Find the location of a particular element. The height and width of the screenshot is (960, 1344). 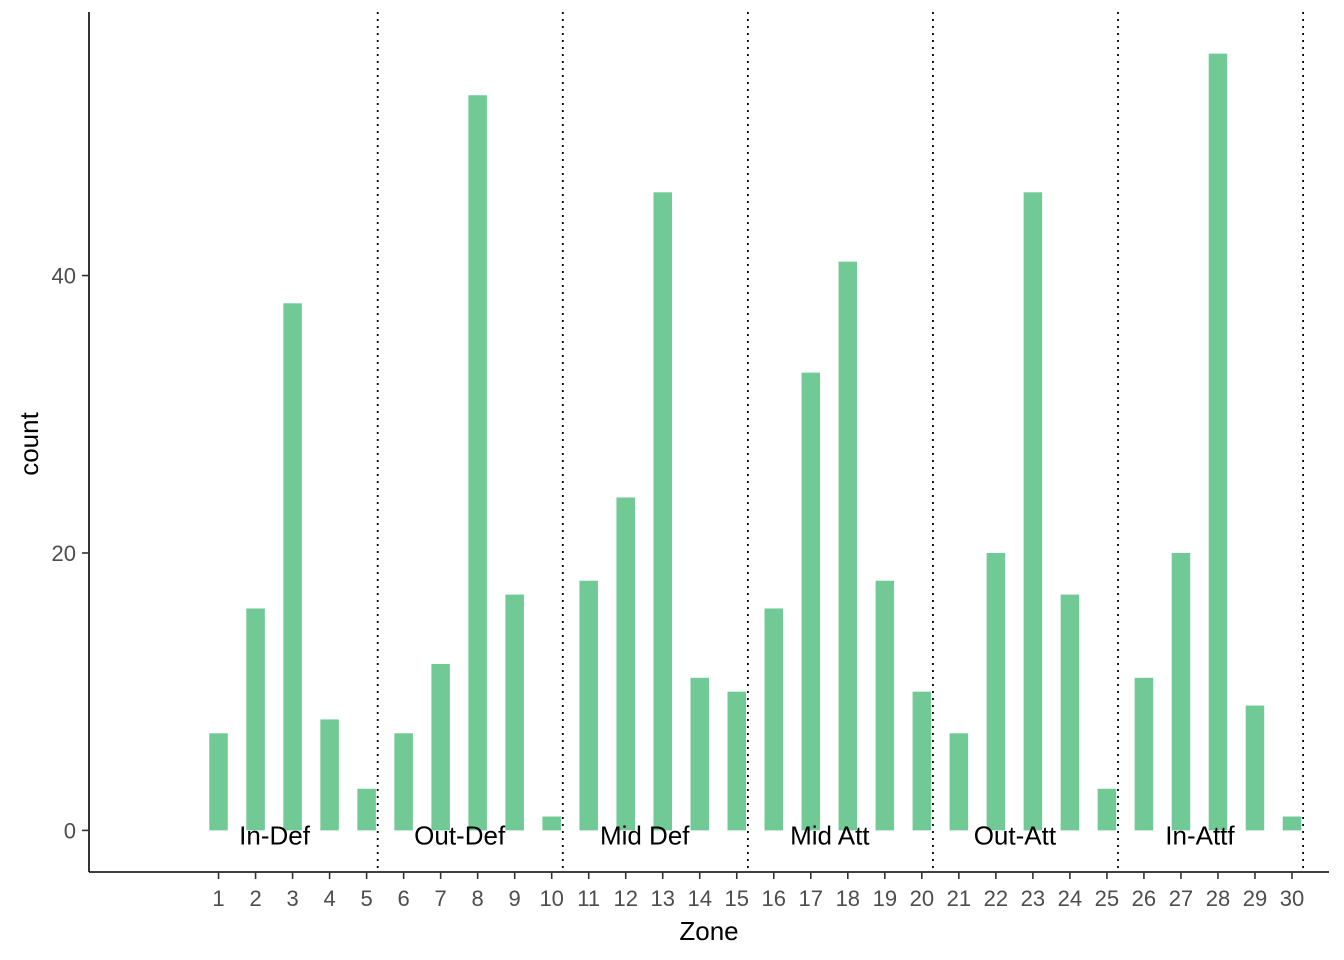

zone-annotation: Out-Att is located at coordinates (1015, 835).